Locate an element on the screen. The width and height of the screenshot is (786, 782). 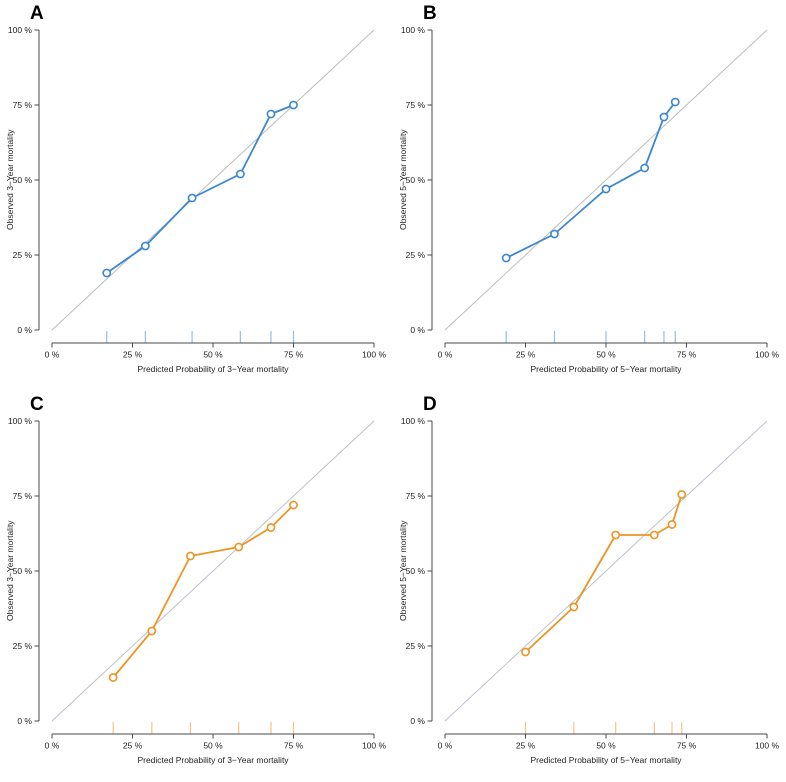
panel-letter-c: C is located at coordinates (37, 404).